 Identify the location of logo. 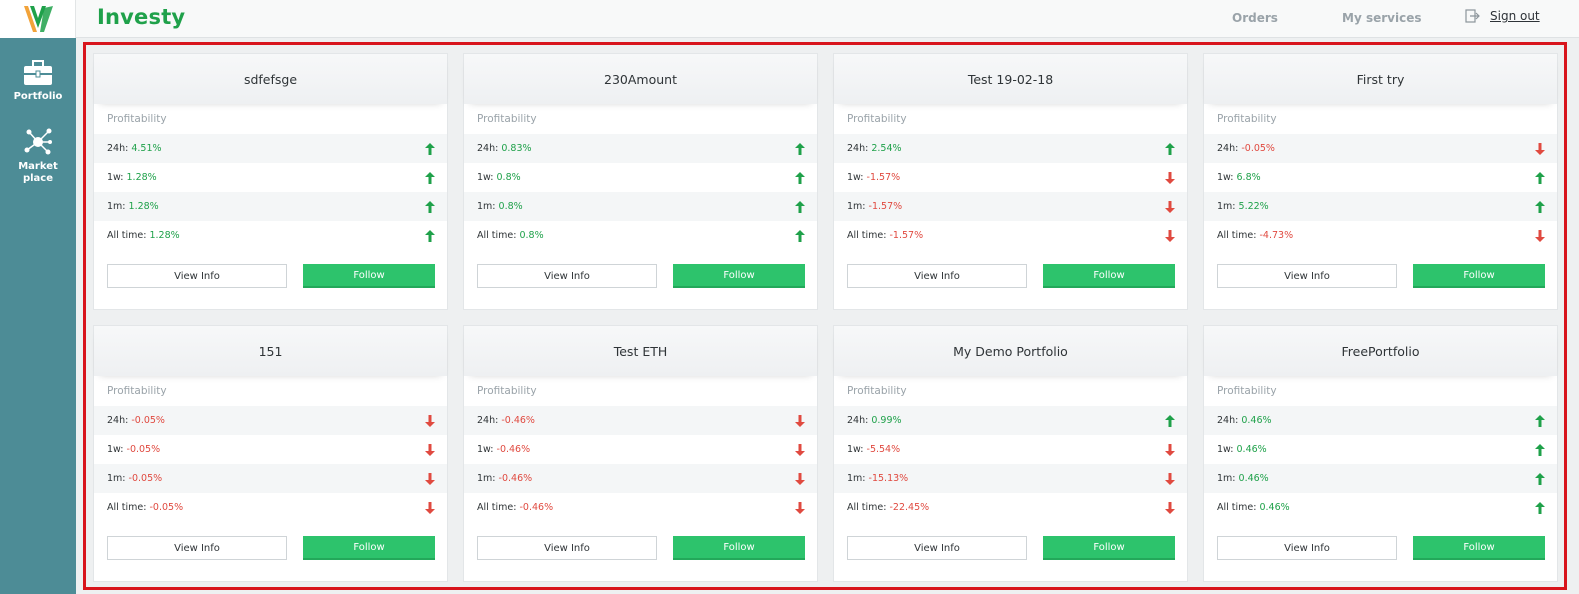
(38, 19).